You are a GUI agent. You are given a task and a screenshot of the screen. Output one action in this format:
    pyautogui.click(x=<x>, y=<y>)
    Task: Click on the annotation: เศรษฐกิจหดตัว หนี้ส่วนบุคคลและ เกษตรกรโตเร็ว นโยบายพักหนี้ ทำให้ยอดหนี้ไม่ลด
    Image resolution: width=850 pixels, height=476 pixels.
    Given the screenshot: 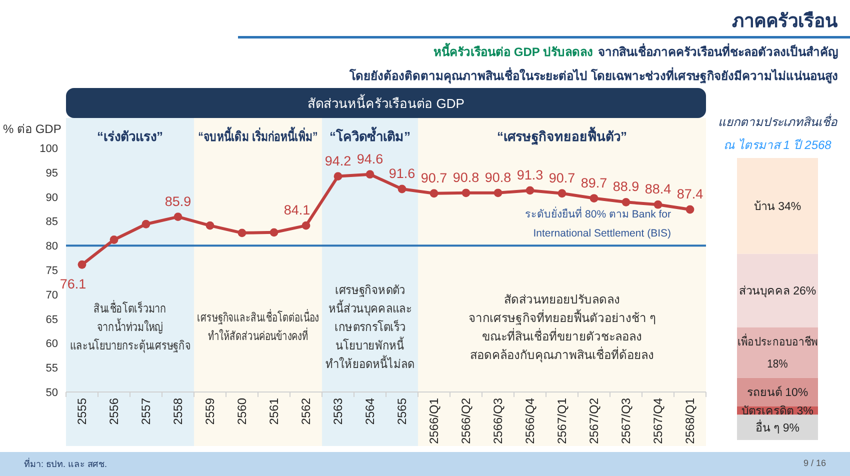 What is the action you would take?
    pyautogui.click(x=370, y=328)
    